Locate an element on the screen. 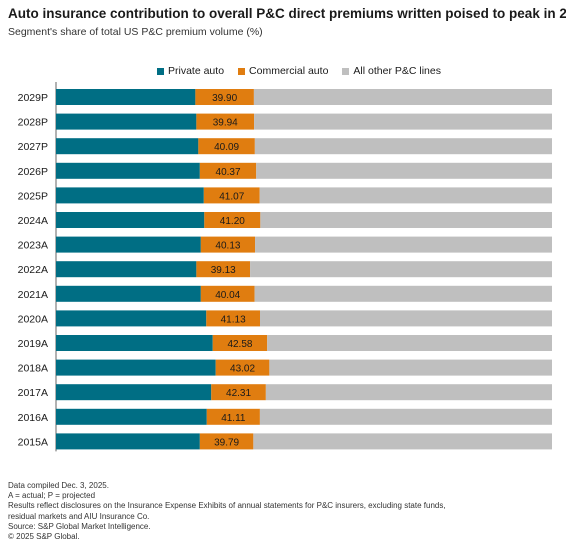 Image resolution: width=566 pixels, height=550 pixels. data-label: 41.20 is located at coordinates (232, 221).